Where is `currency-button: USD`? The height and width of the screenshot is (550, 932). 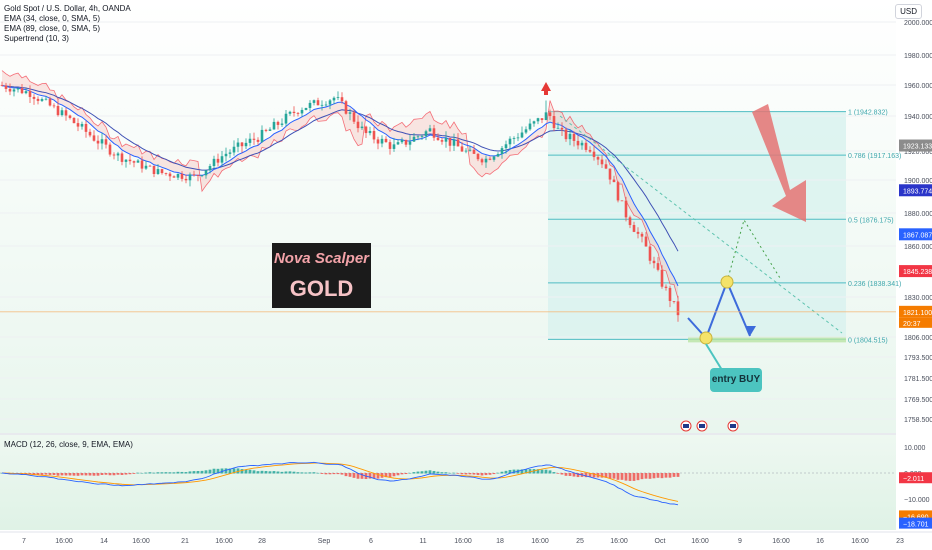 currency-button: USD is located at coordinates (908, 11).